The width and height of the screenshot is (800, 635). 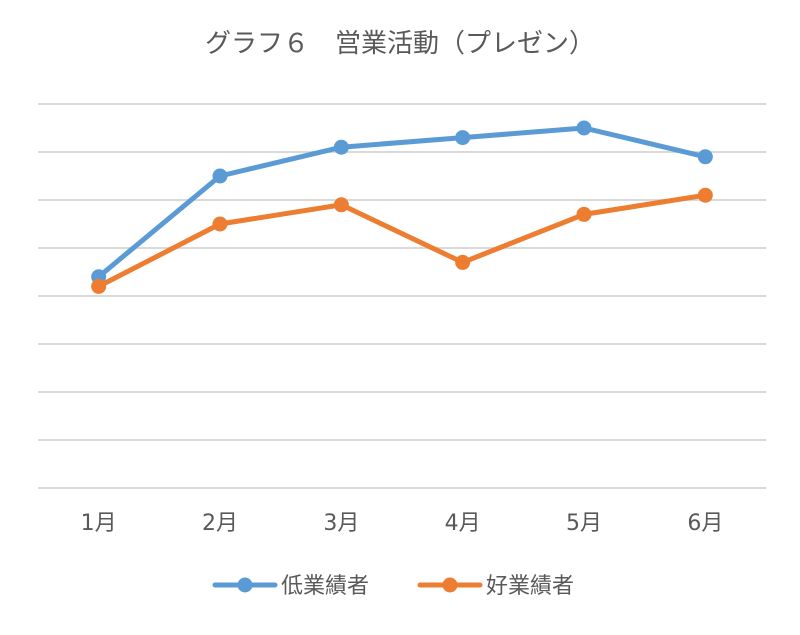 I want to click on x-axis-tick-labels: 1月 2月 3月 4月 5月 6月, so click(x=402, y=523).